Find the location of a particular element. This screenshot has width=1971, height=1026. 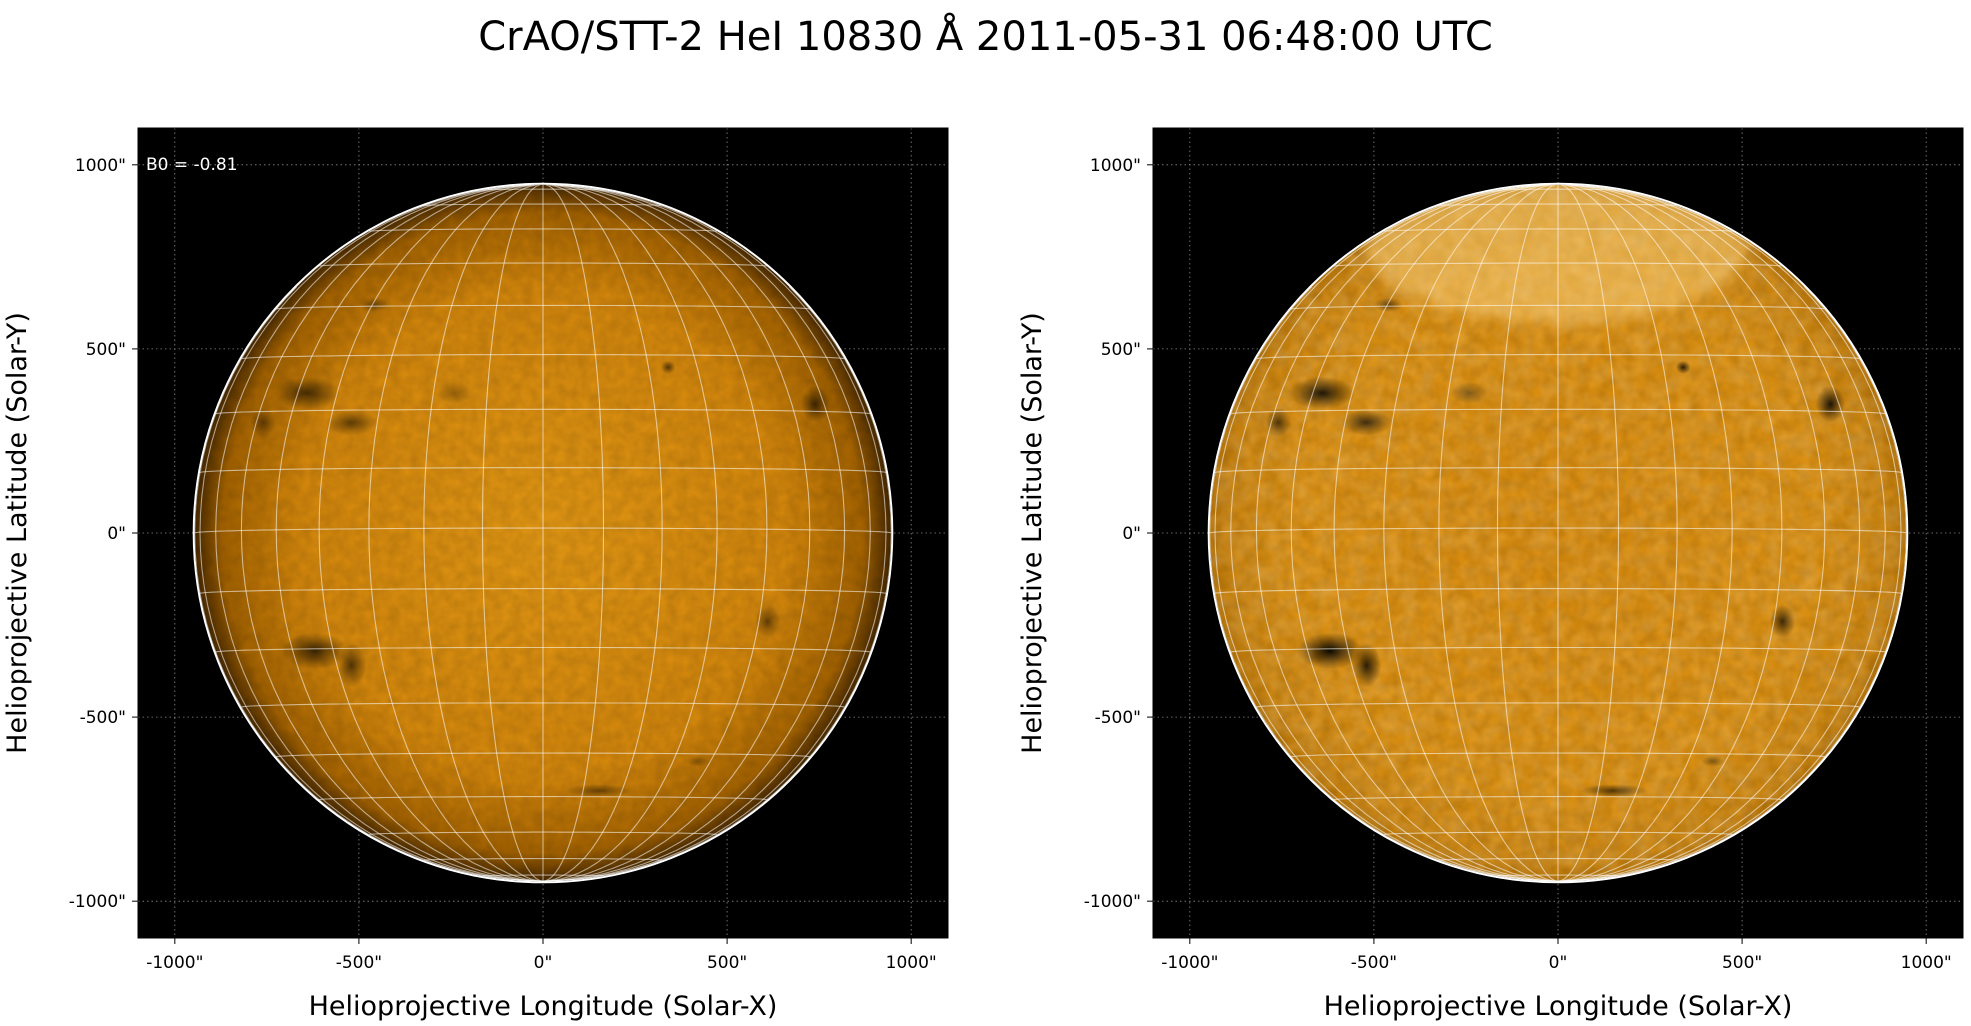

dark-features is located at coordinates (1555, 547).